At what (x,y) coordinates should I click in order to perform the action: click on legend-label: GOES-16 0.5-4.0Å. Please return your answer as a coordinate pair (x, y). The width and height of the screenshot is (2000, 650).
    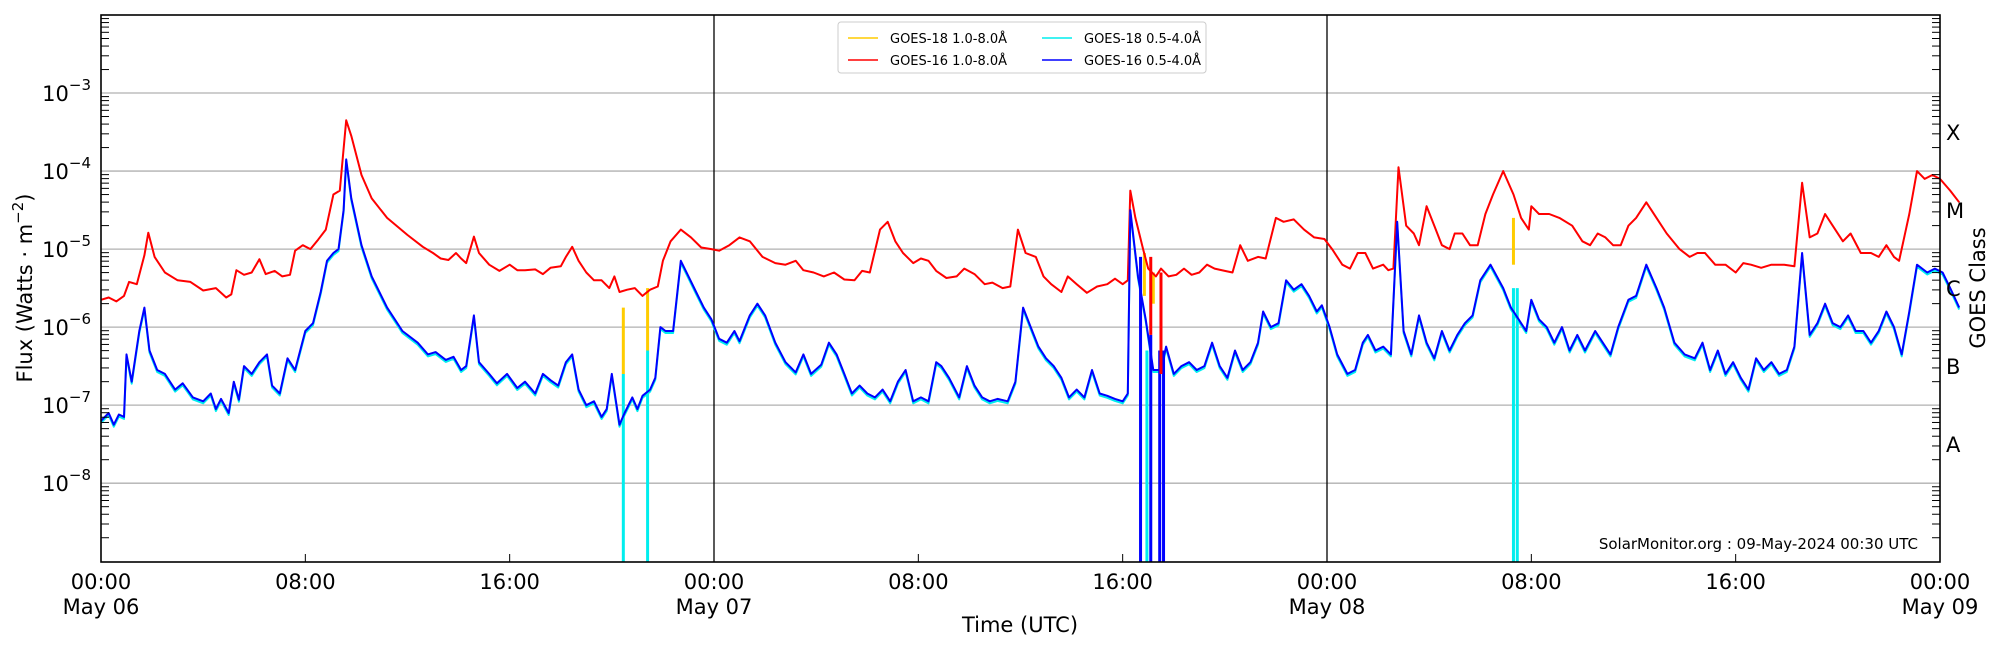
    Looking at the image, I should click on (1142, 61).